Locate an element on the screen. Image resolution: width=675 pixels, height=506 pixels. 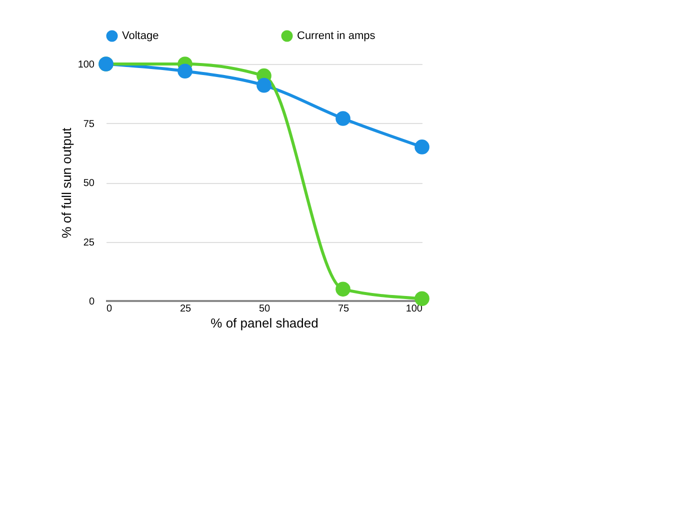
y-tick-label: 25 is located at coordinates (89, 242).